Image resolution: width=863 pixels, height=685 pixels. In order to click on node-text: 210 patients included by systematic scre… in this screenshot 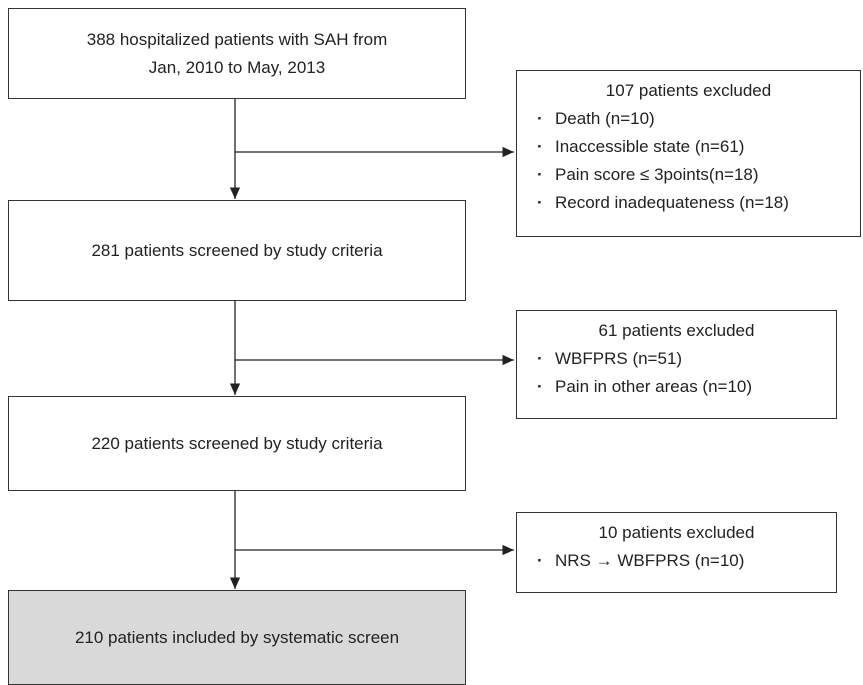, I will do `click(237, 637)`.